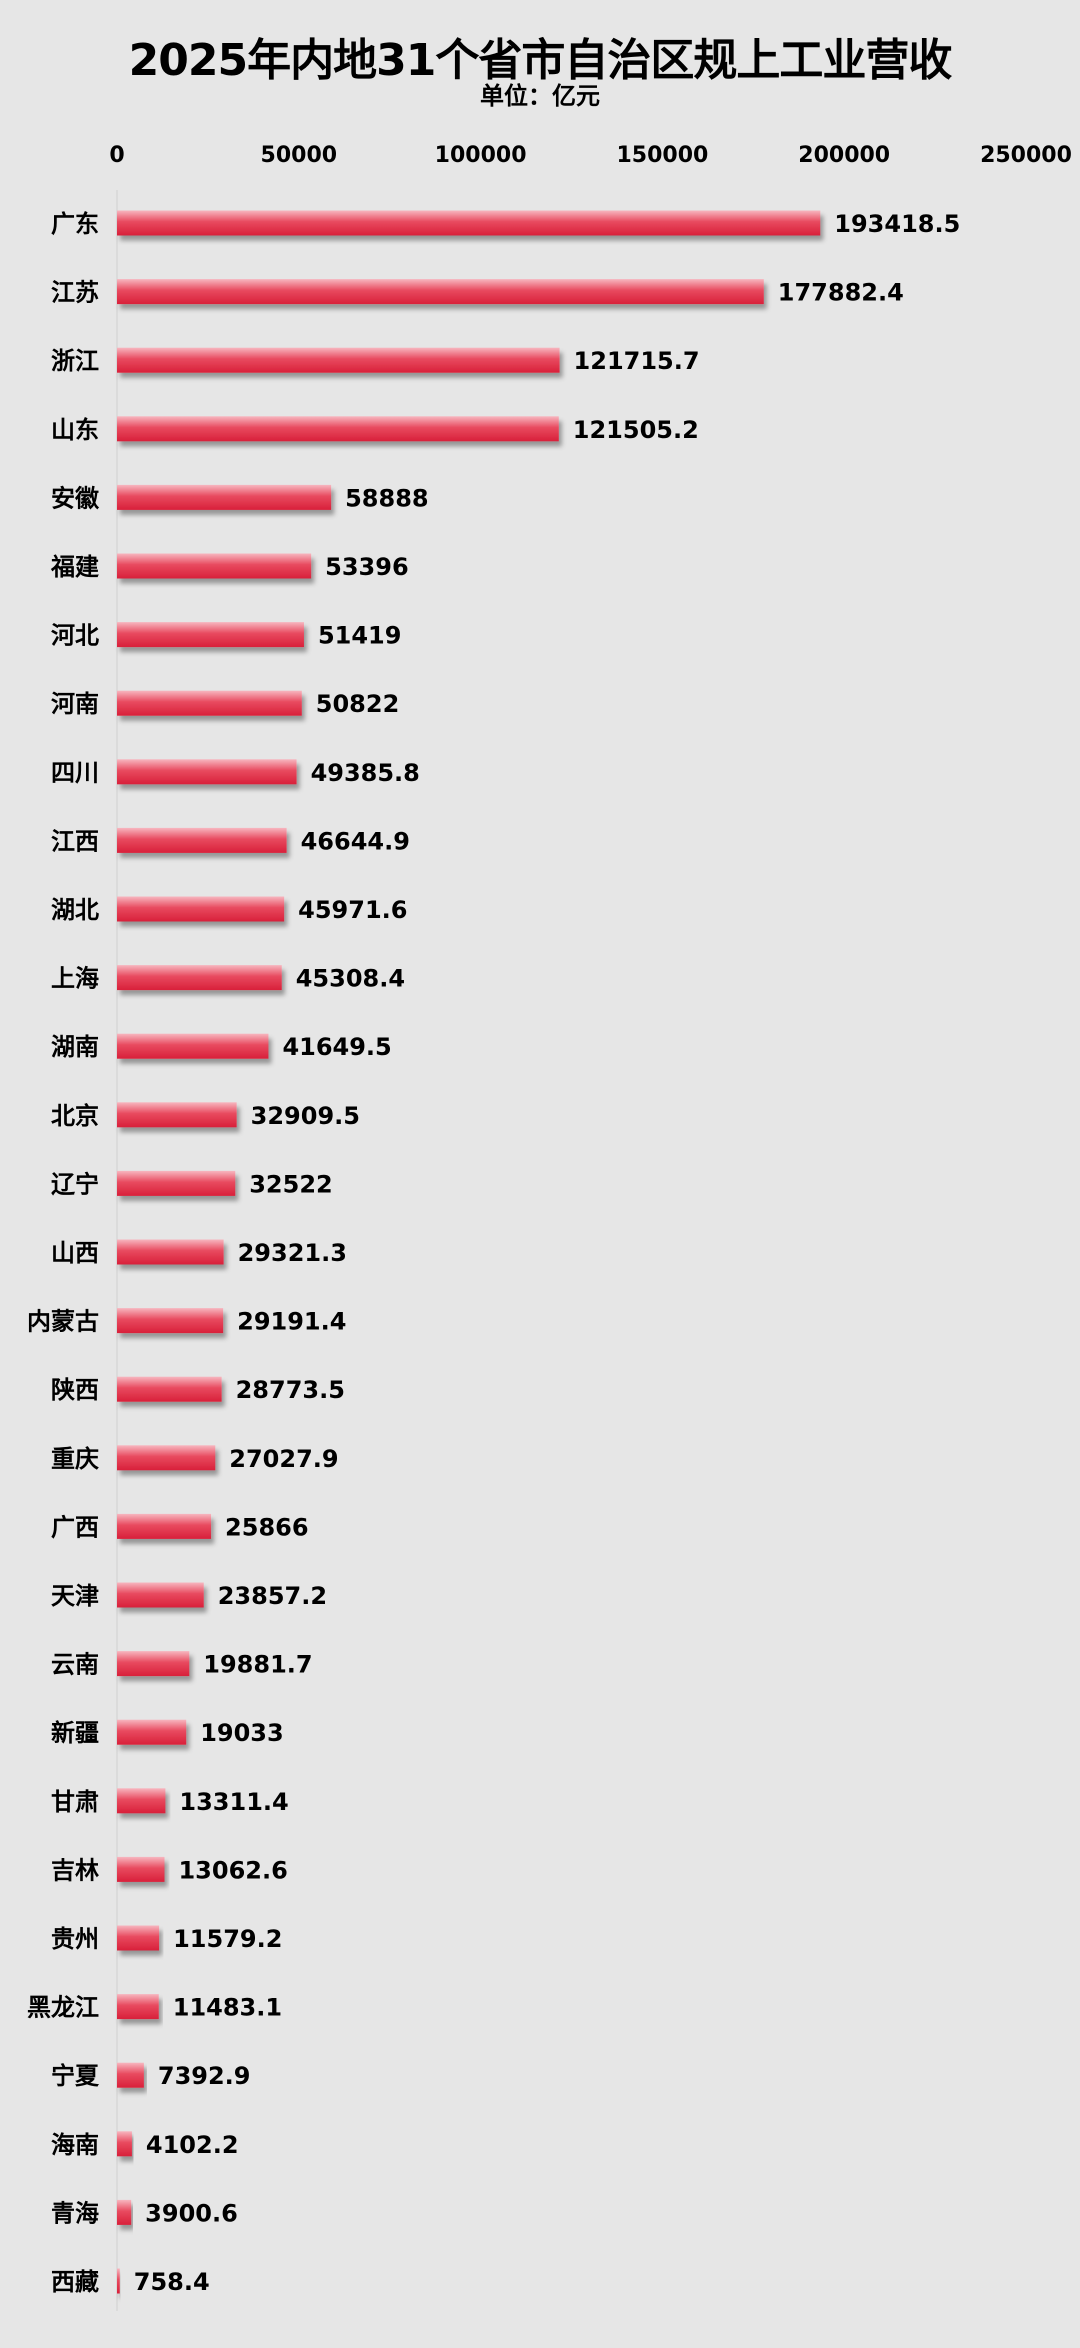 This screenshot has width=1080, height=2348. I want to click on value-label: 13311.4, so click(233, 1802).